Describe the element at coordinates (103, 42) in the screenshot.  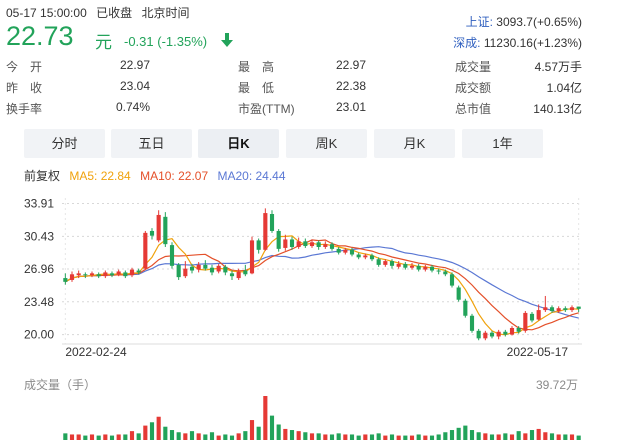
I see `price-unit: 元` at that location.